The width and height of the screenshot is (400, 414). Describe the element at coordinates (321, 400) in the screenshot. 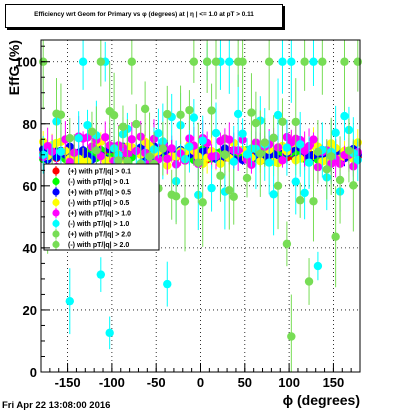

I see `x-axis-title: ϕ (degrees)` at that location.